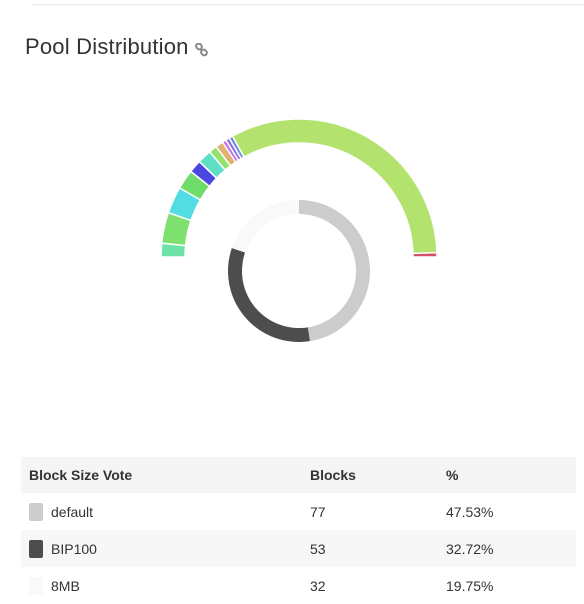 The image size is (584, 604). Describe the element at coordinates (507, 548) in the screenshot. I see `percent-cell: 32.72%` at that location.